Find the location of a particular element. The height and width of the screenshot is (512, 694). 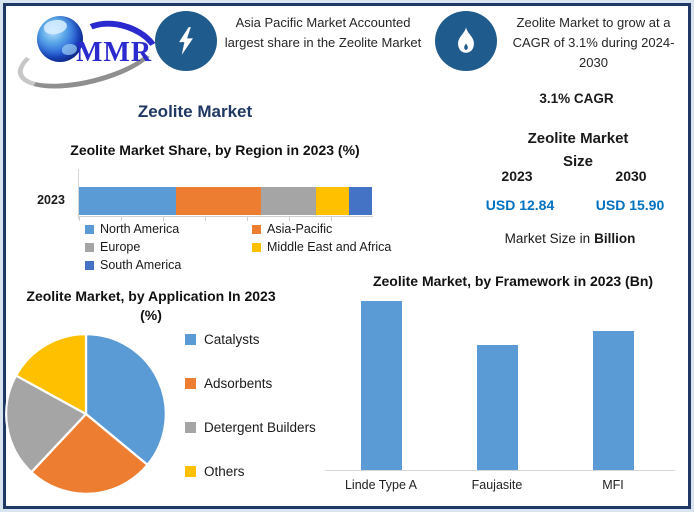

framework-bar-label: Faujasite is located at coordinates (497, 485).